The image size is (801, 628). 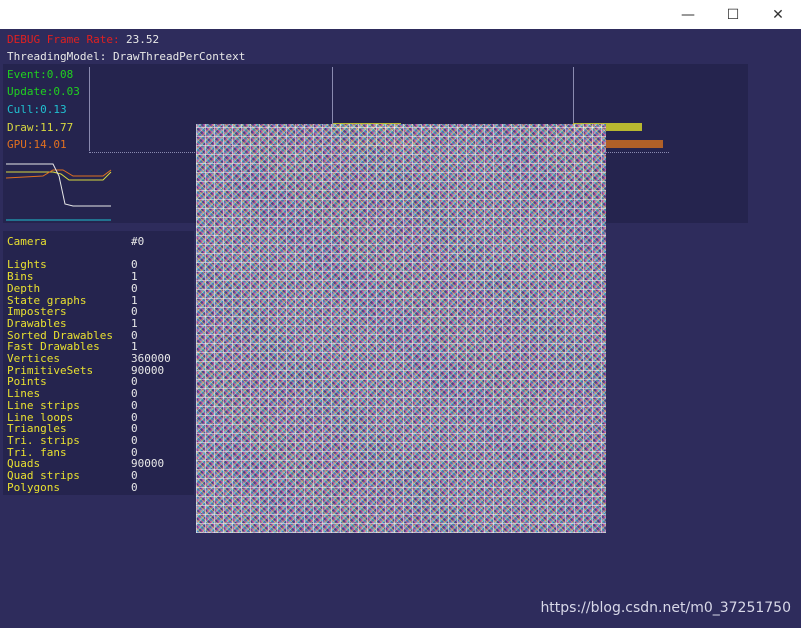 I want to click on minimize-button: —, so click(x=688, y=14).